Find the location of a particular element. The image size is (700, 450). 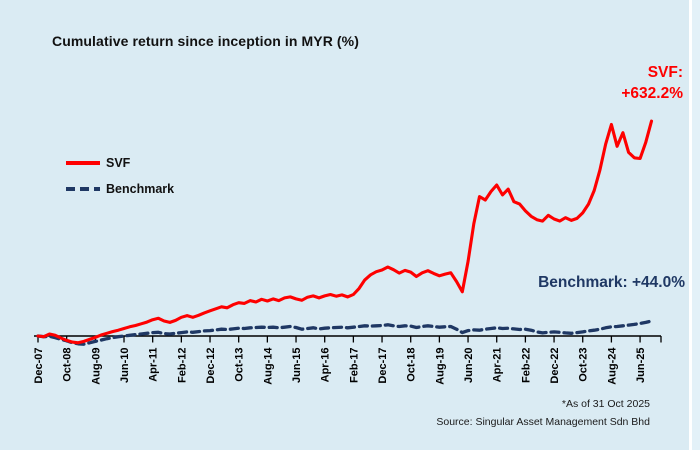

benchmark-return-annotation: Benchmark: +44.0% is located at coordinates (611, 282).